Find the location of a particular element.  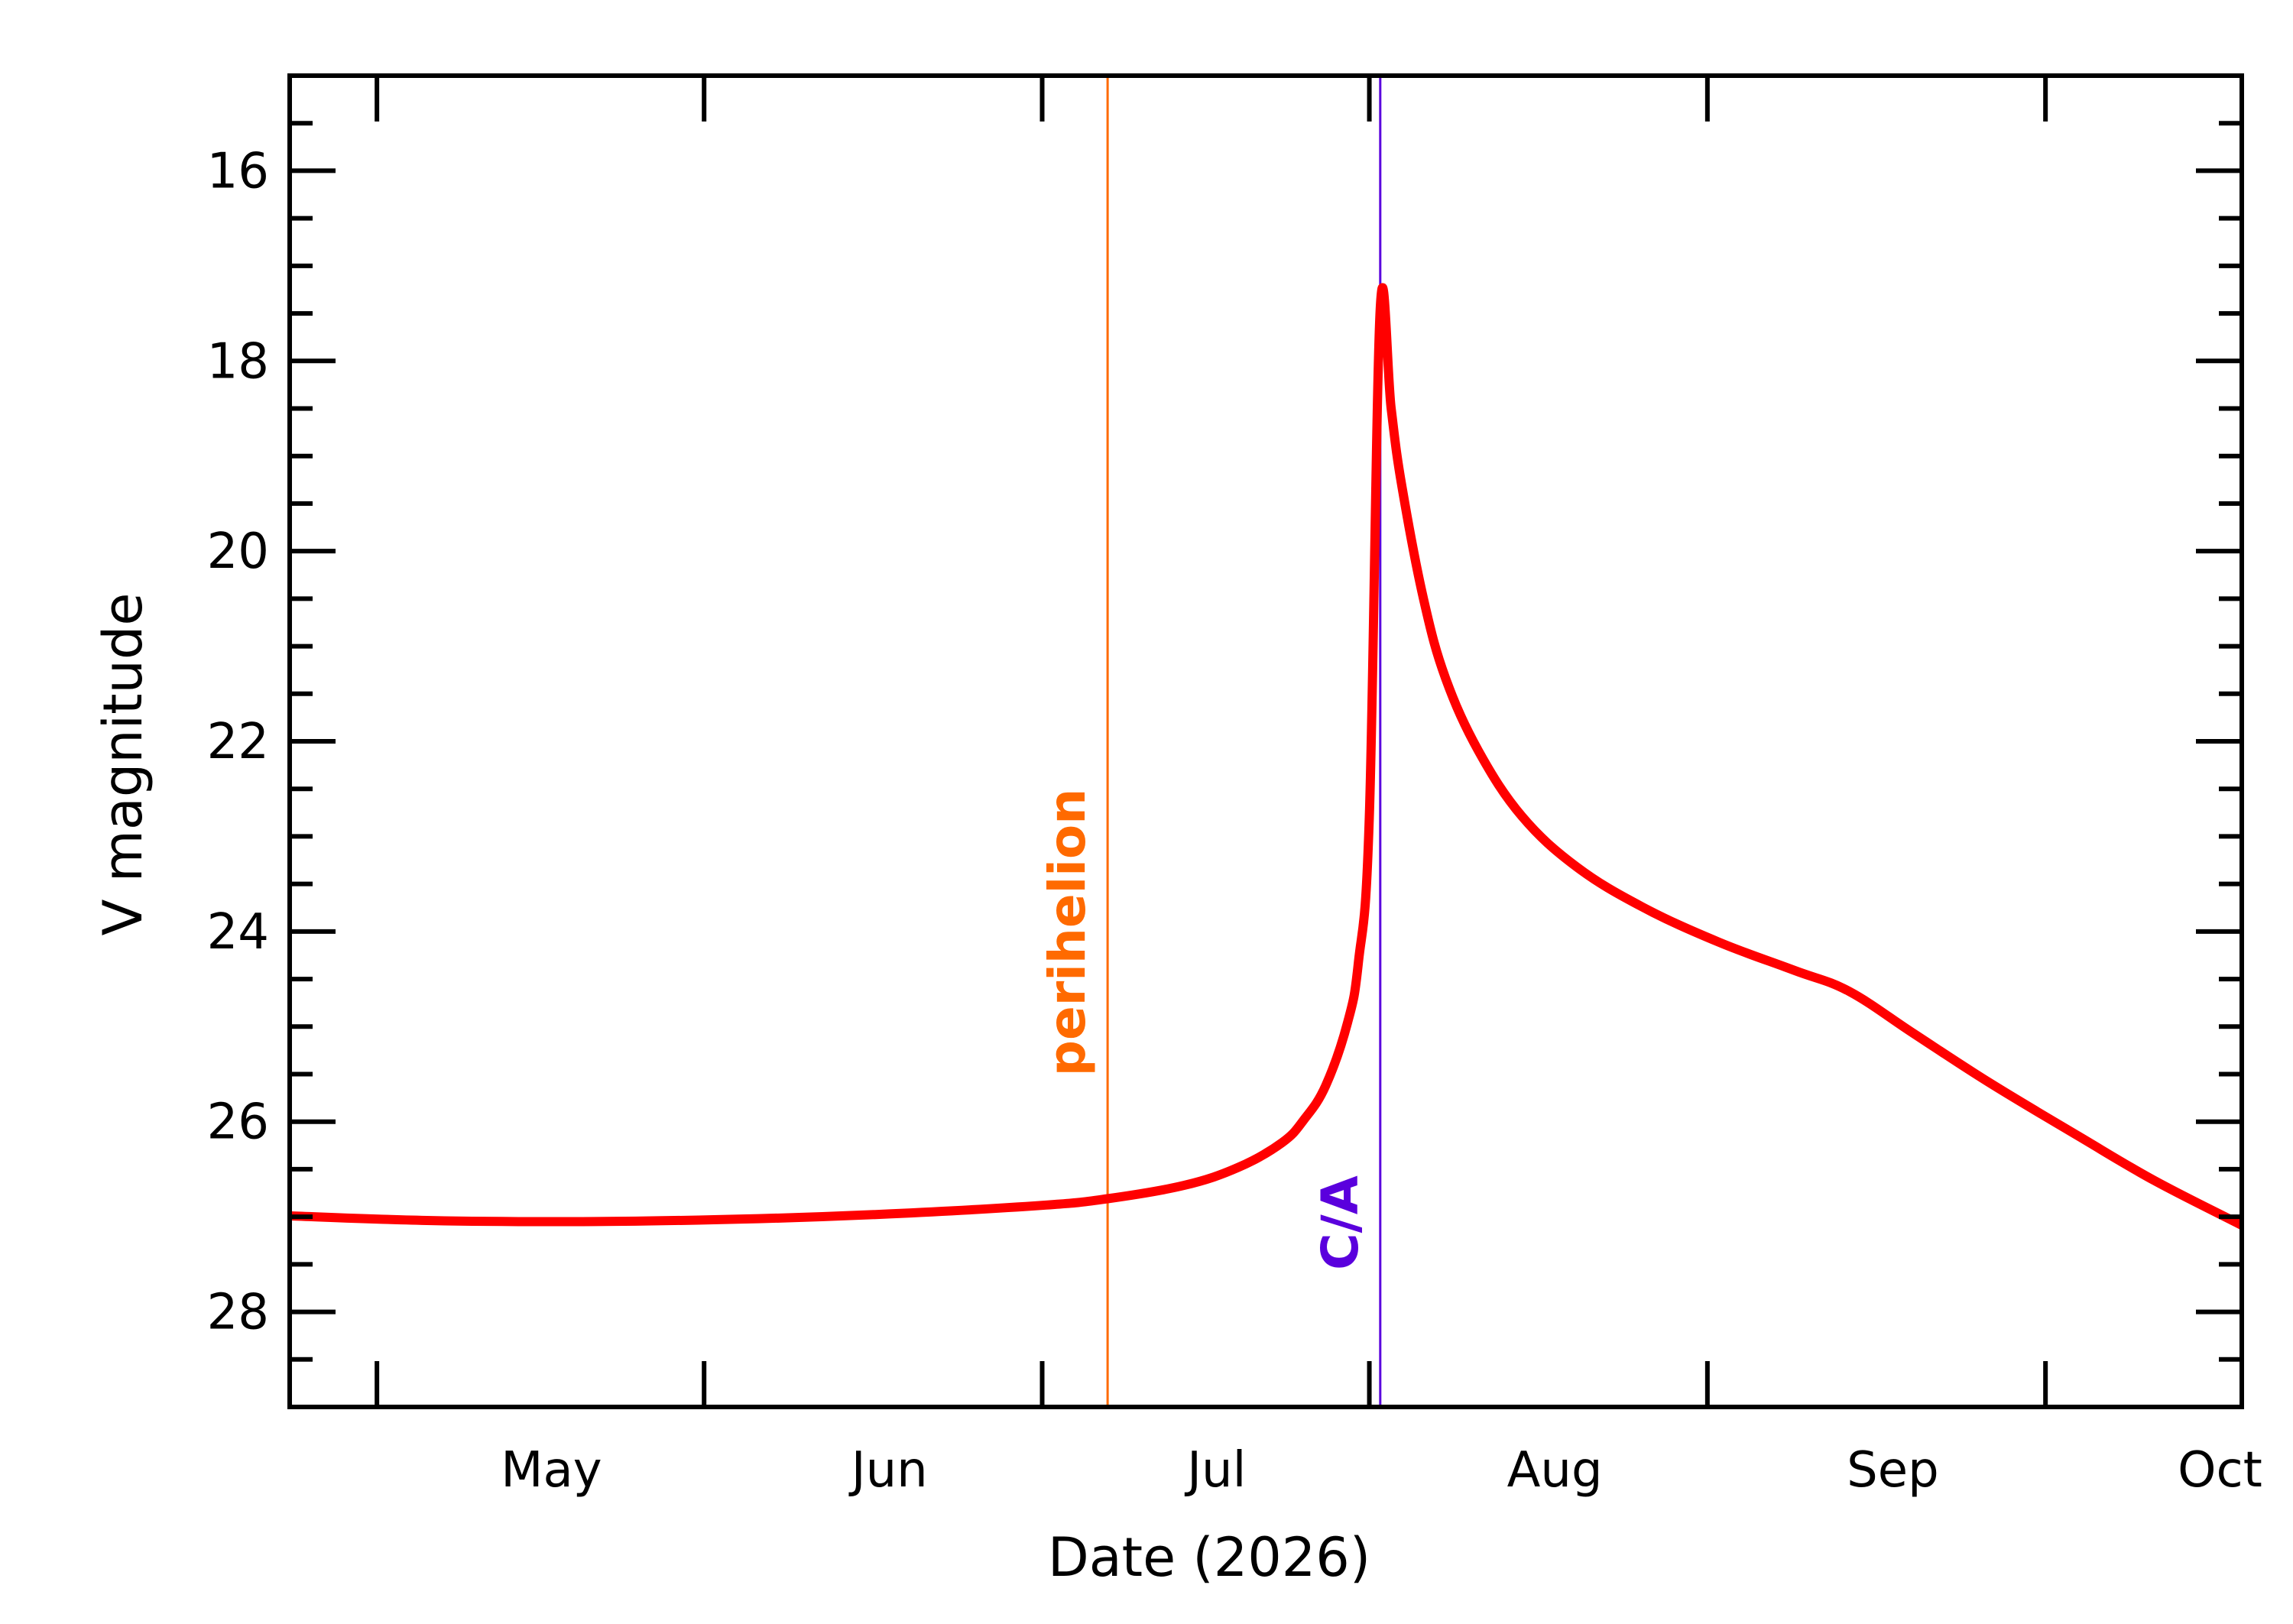

y-tick-label-22: 22 is located at coordinates (238, 742).